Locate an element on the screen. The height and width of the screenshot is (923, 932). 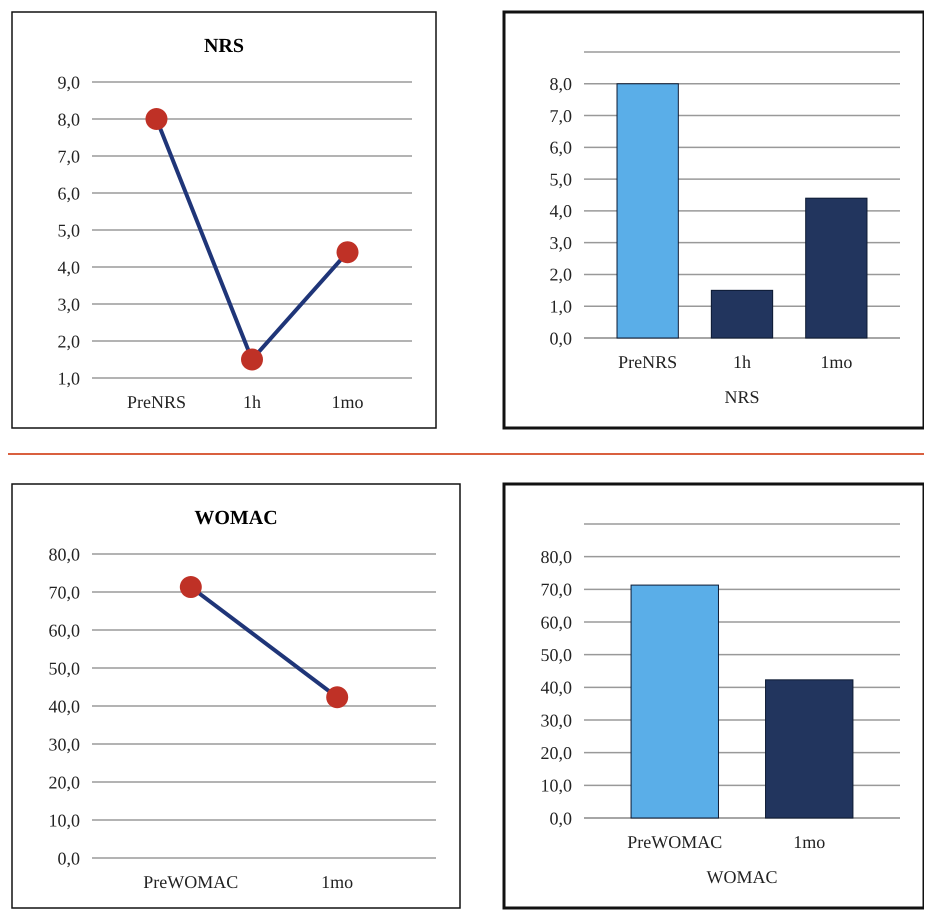
x-axis-title: NRS is located at coordinates (742, 397).